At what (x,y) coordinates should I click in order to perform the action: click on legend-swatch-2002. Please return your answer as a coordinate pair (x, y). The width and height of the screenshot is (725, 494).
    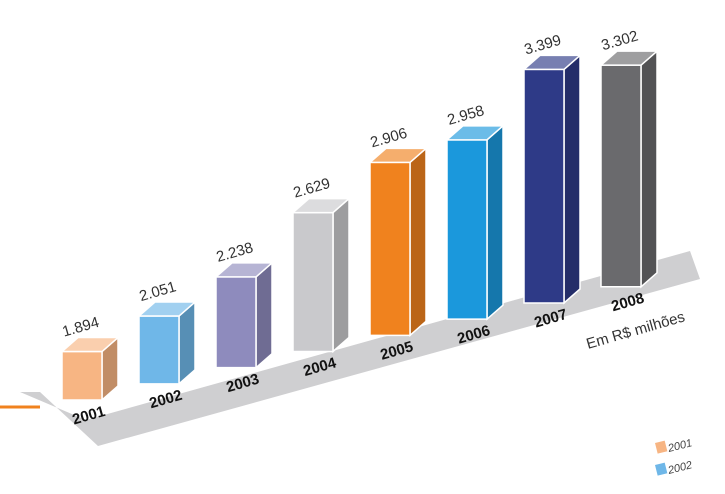
    Looking at the image, I should click on (661, 469).